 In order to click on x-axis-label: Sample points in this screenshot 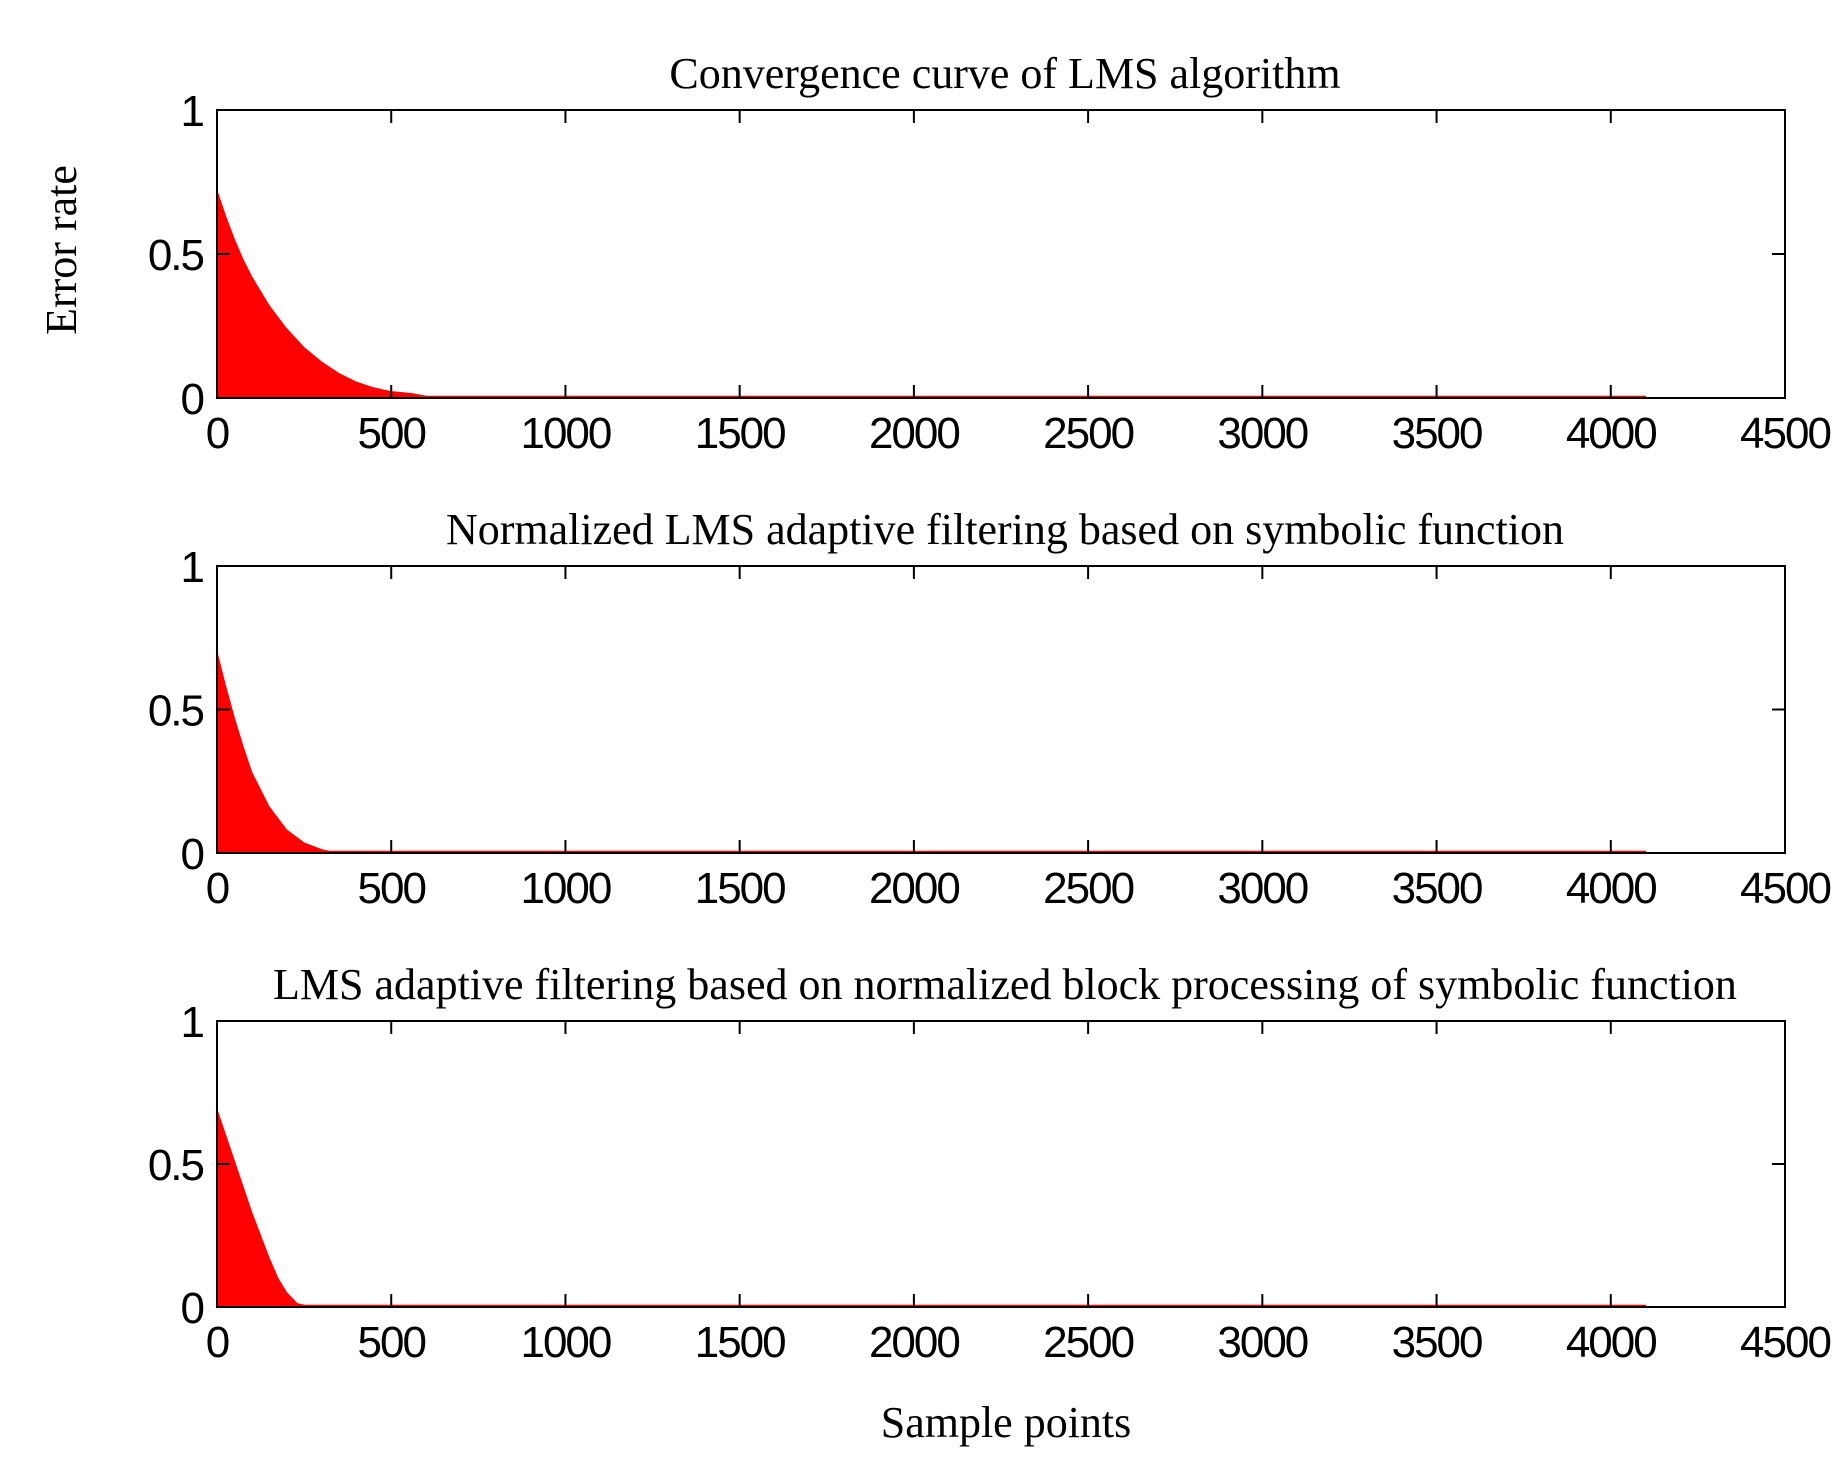, I will do `click(1006, 1422)`.